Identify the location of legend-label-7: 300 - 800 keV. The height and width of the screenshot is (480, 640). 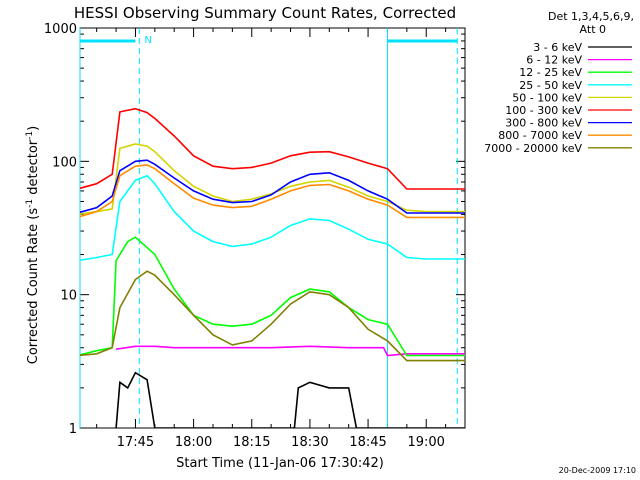
(543, 123).